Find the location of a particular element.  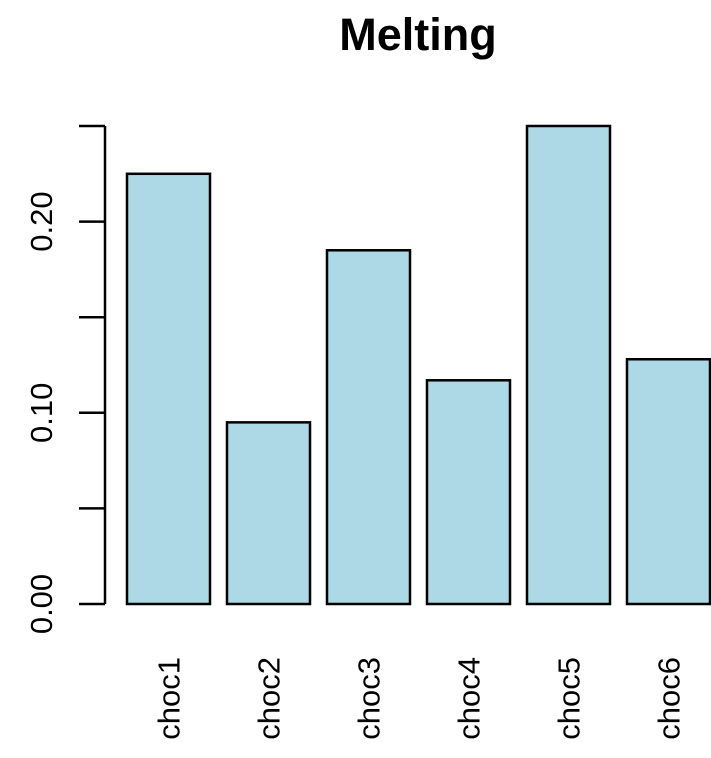

y-axis: 0.00 0.10 0.20 is located at coordinates (65, 379).